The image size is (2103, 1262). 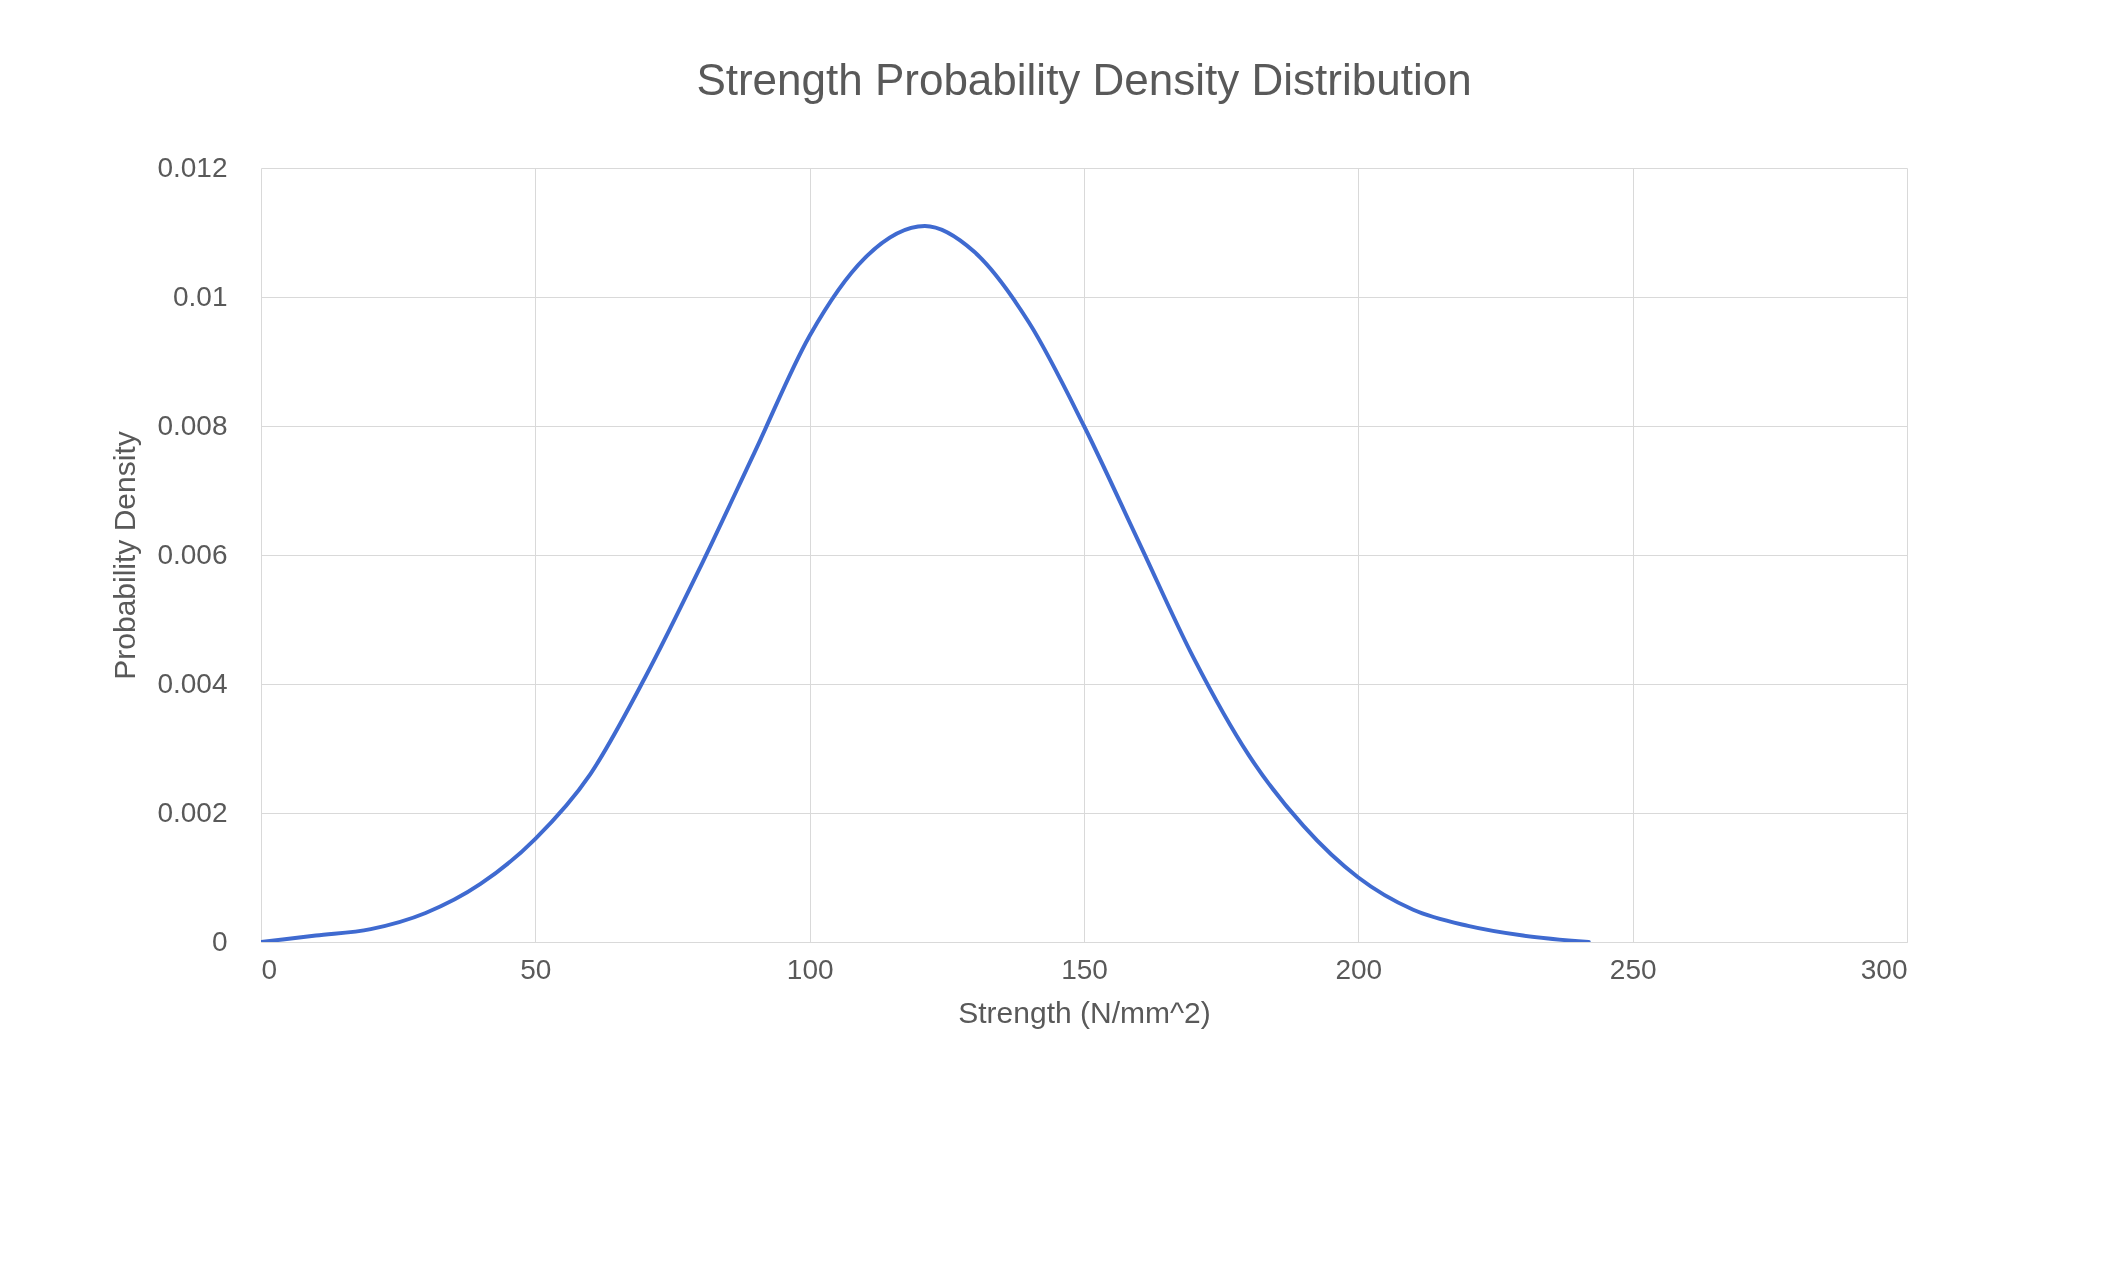 I want to click on x-tick-label: 0, so click(x=269, y=969).